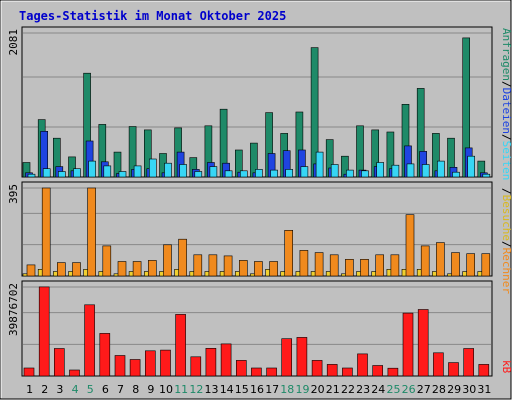 The image size is (512, 400). What do you see at coordinates (378, 389) in the screenshot?
I see `day-label-24: 24` at bounding box center [378, 389].